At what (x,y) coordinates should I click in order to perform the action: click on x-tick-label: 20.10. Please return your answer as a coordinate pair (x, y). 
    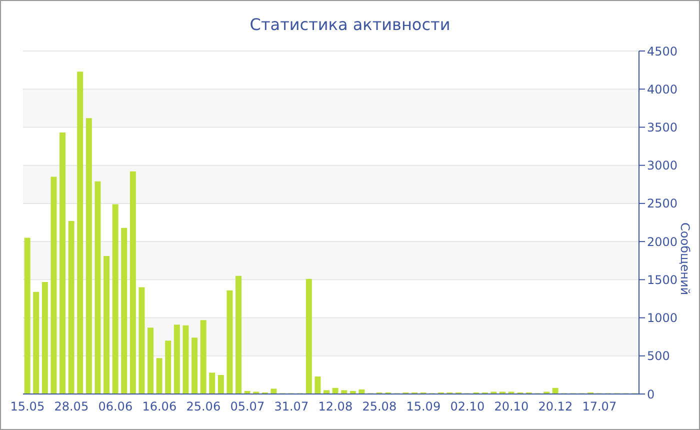
    Looking at the image, I should click on (511, 407).